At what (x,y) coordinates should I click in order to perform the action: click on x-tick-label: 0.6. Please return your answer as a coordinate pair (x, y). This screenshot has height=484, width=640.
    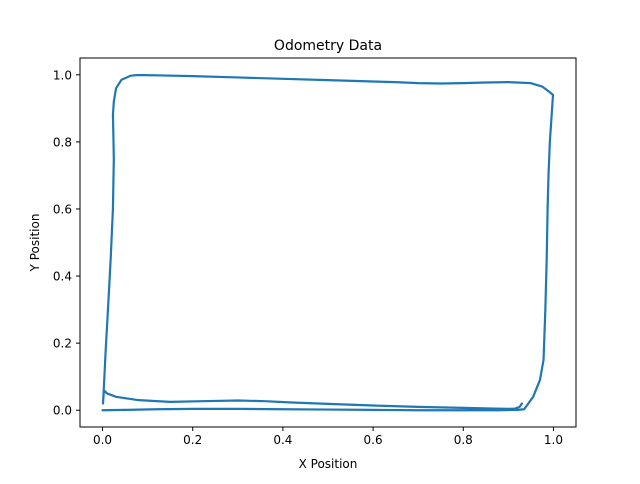
    Looking at the image, I should click on (373, 440).